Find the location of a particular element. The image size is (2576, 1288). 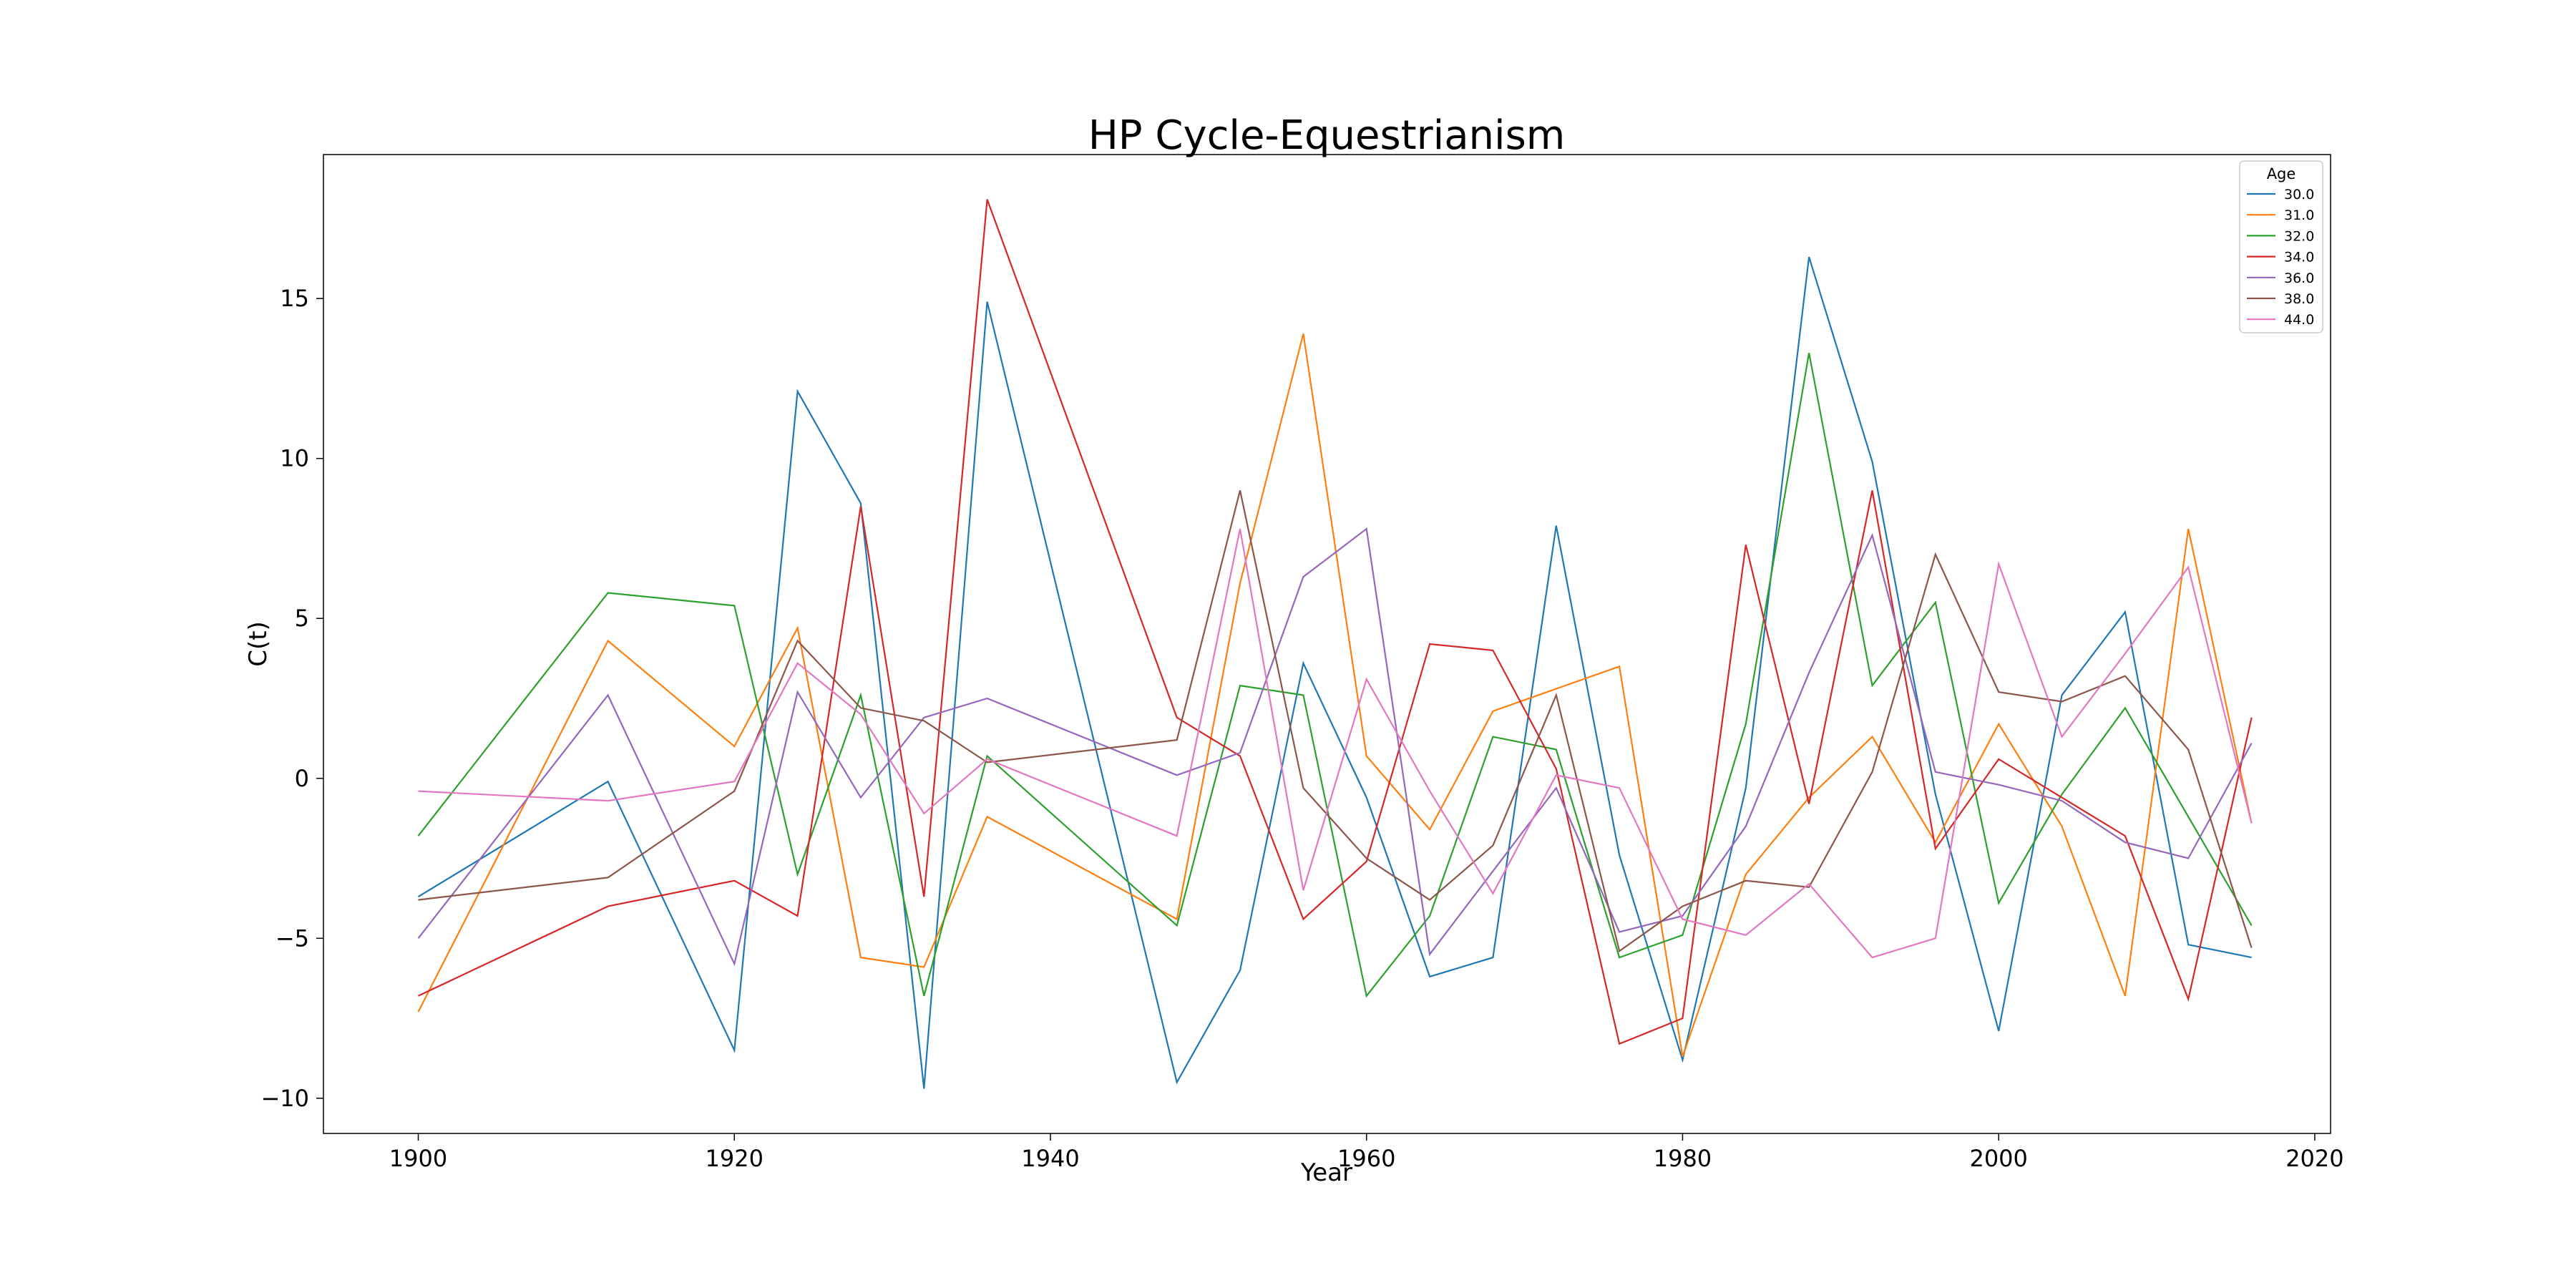

y-tick-label: 15 is located at coordinates (294, 298).